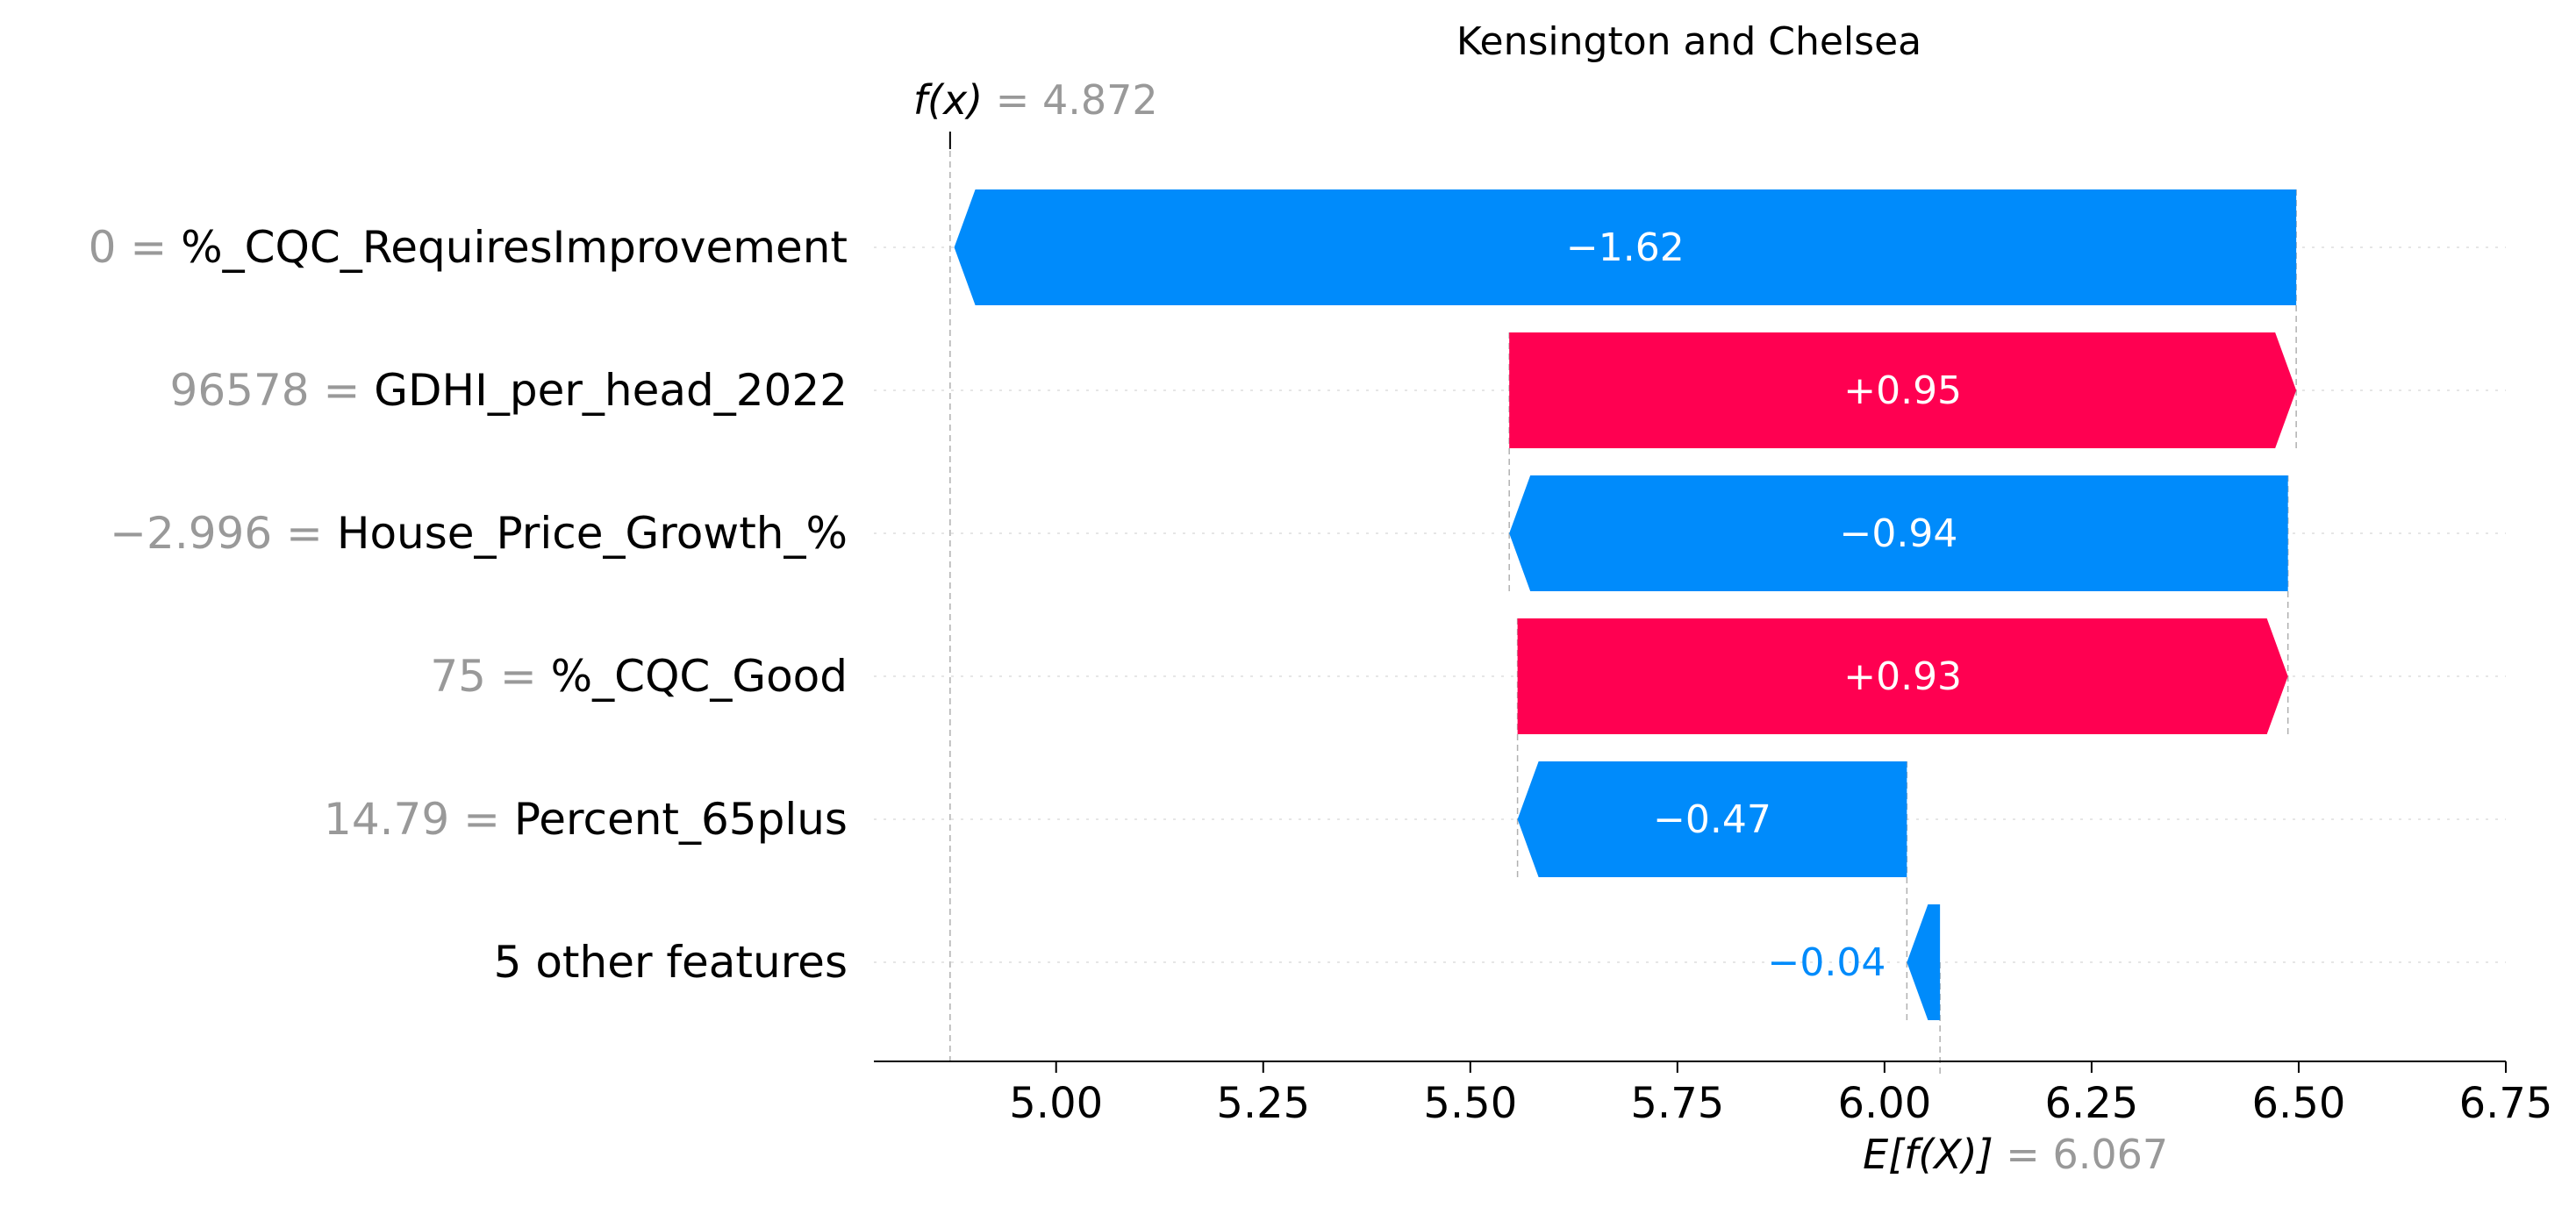 The image size is (2576, 1207). I want to click on bar-value-label: −0.04, so click(1827, 962).